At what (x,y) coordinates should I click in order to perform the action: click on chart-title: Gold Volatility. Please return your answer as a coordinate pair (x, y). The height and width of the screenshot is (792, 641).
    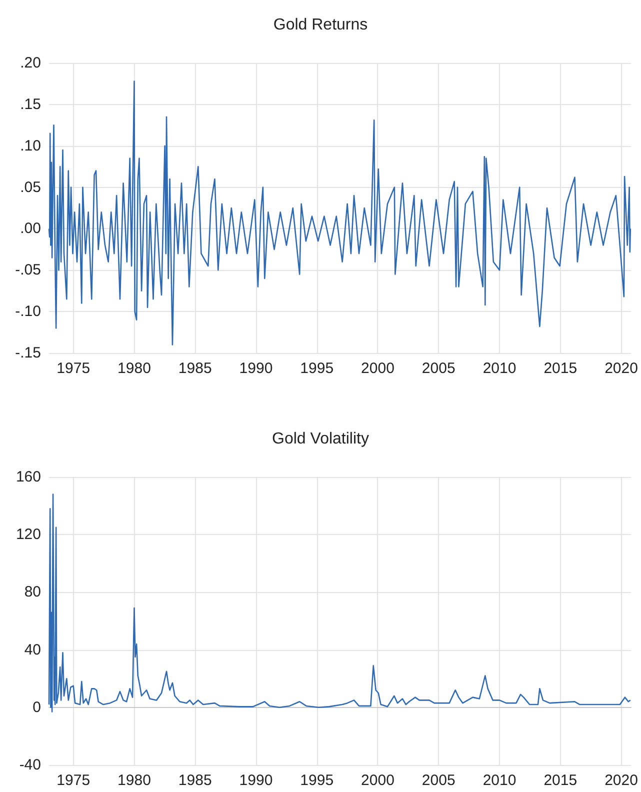
    Looking at the image, I should click on (320, 439).